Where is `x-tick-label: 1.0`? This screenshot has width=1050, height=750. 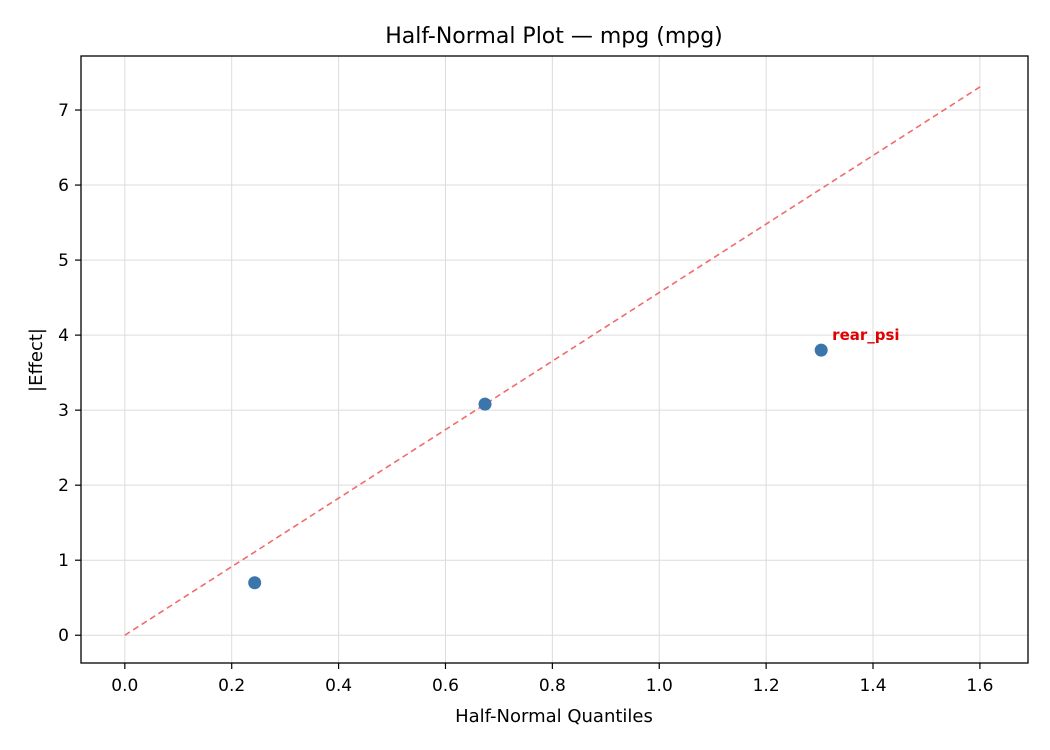 x-tick-label: 1.0 is located at coordinates (659, 686).